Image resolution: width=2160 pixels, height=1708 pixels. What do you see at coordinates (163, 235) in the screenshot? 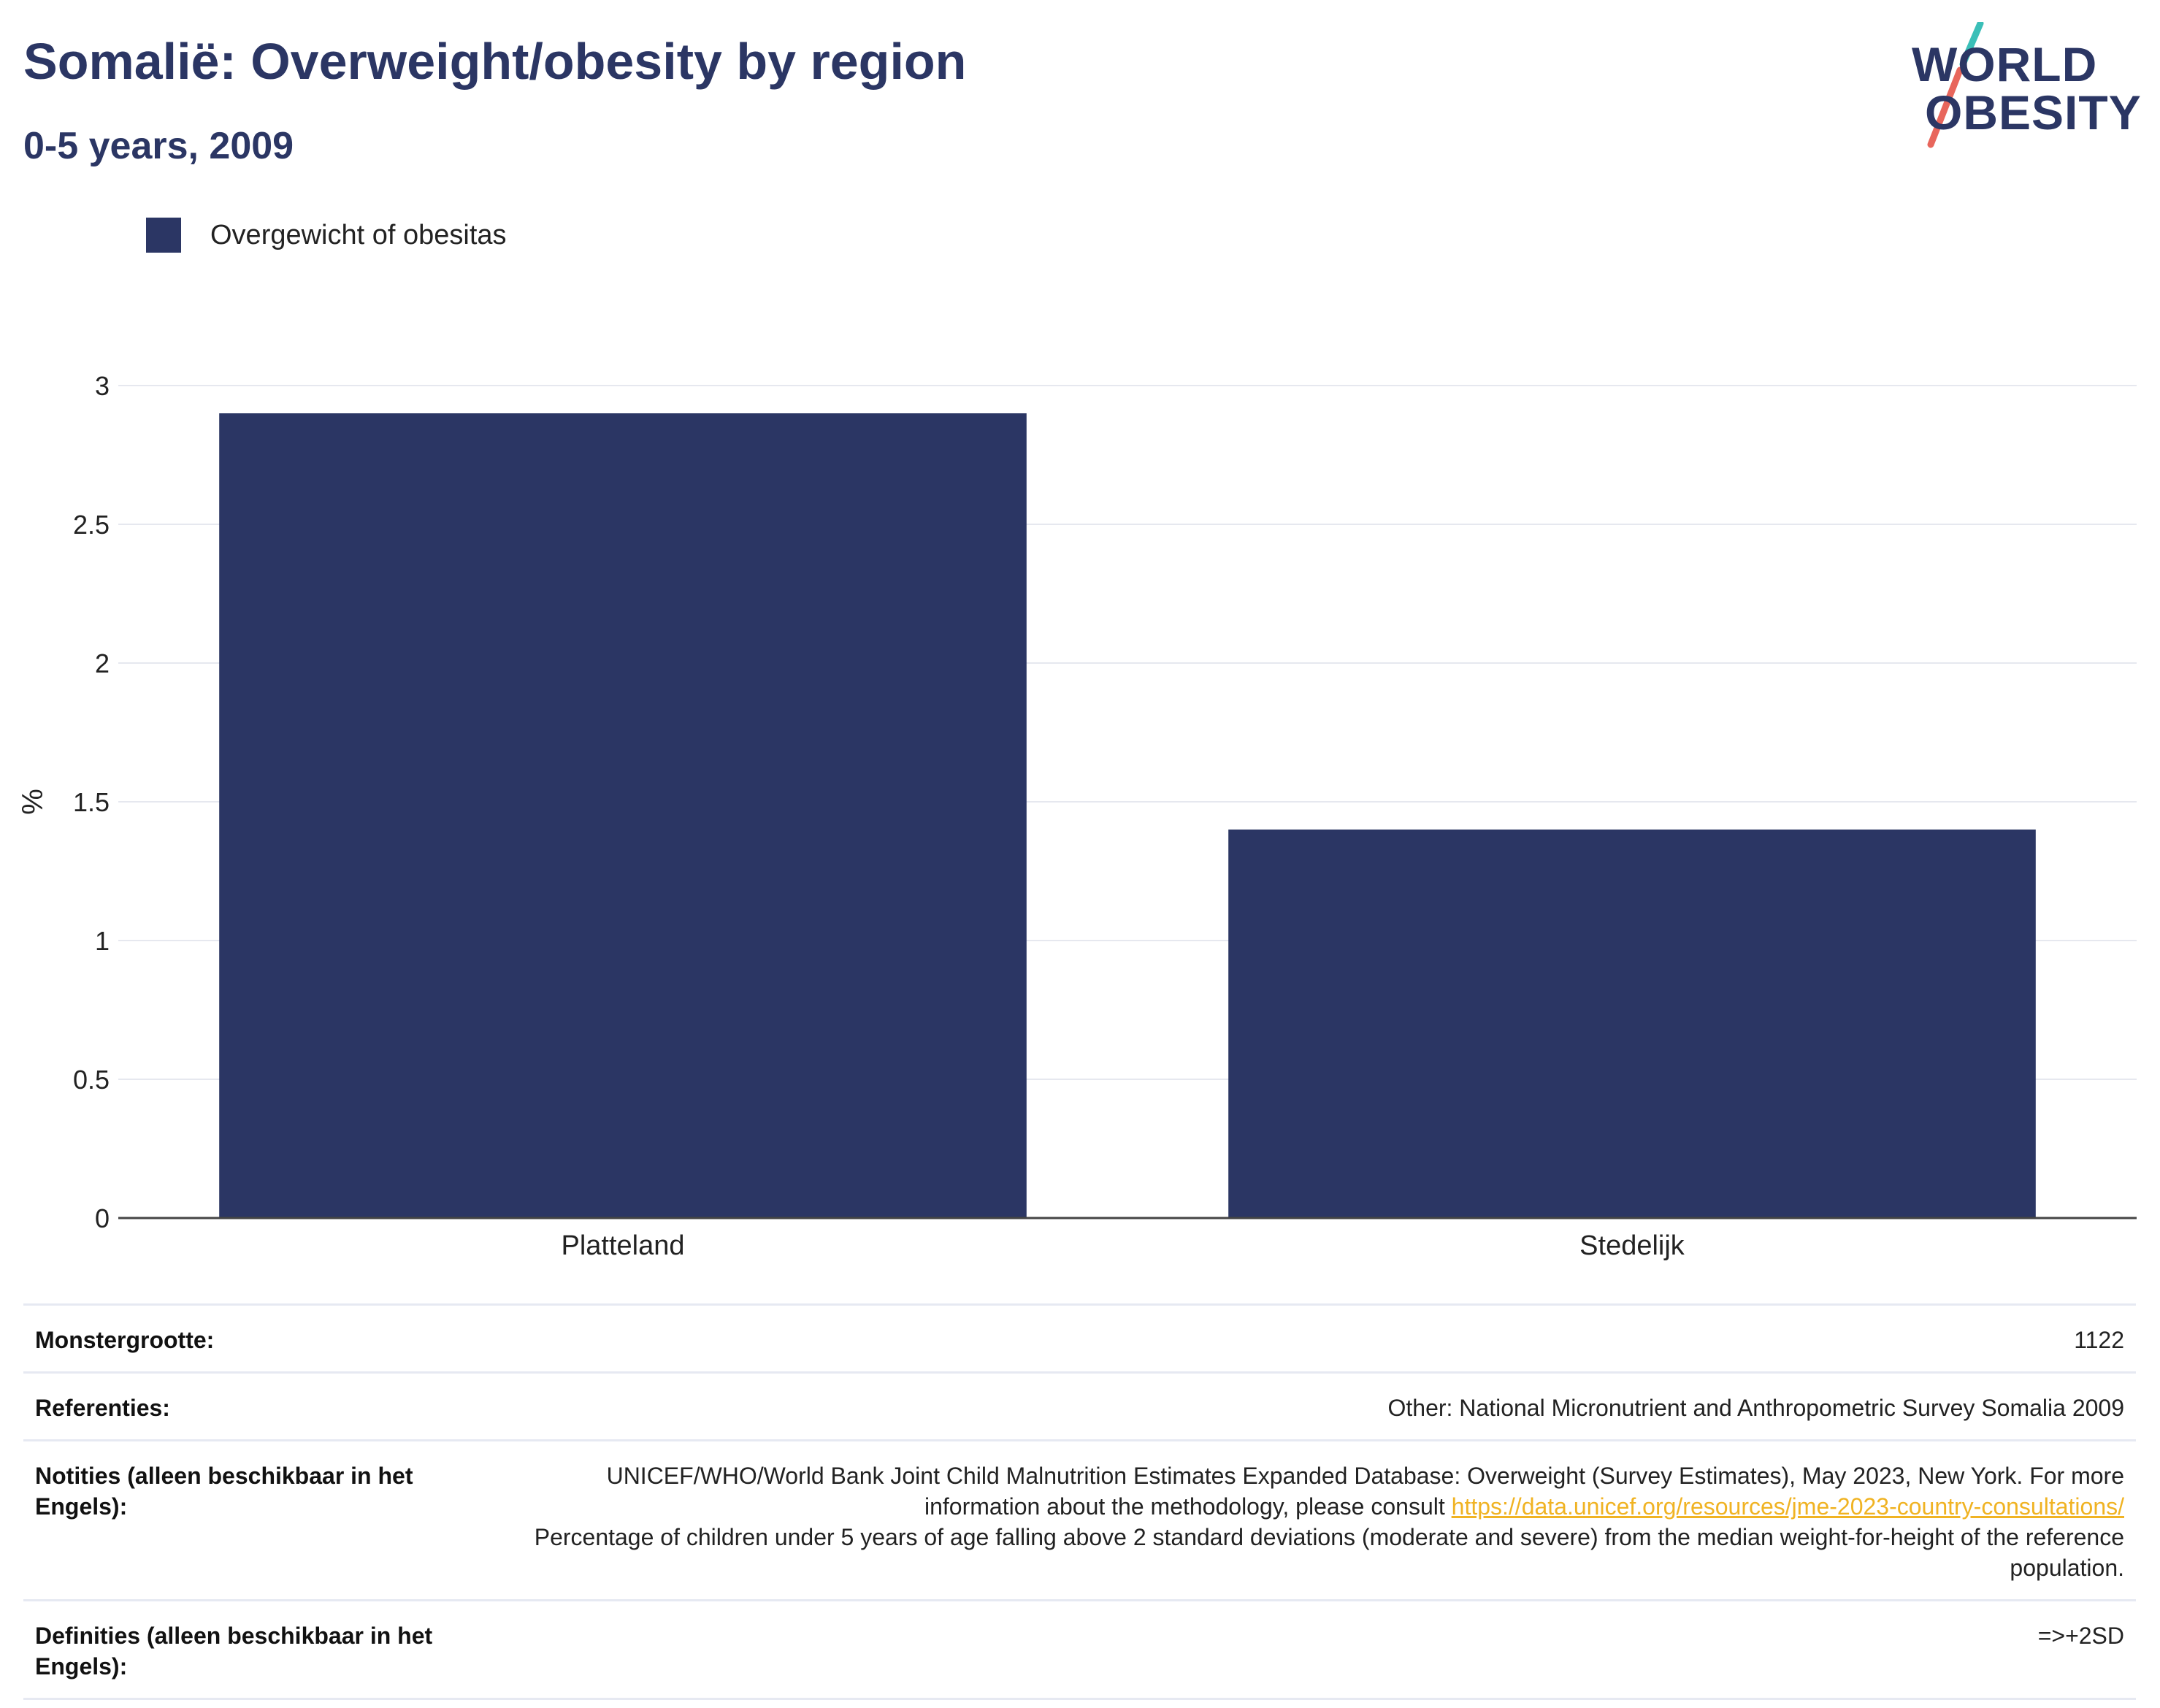
I see `legend-swatch` at bounding box center [163, 235].